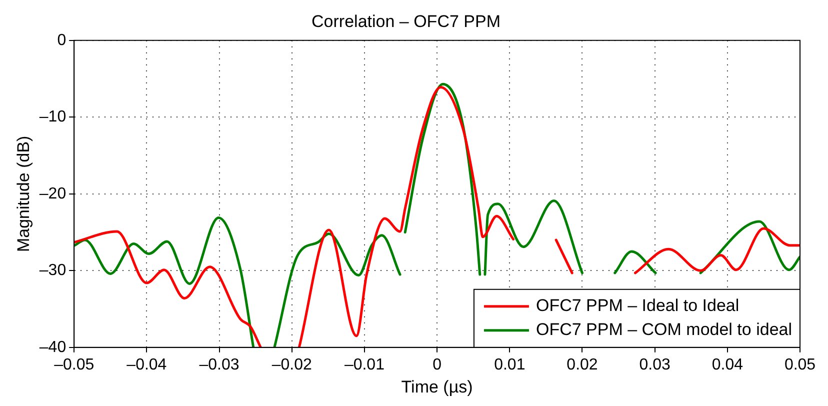  What do you see at coordinates (406, 21) in the screenshot?
I see `chart-title: Correlation – OFC7 PPM` at bounding box center [406, 21].